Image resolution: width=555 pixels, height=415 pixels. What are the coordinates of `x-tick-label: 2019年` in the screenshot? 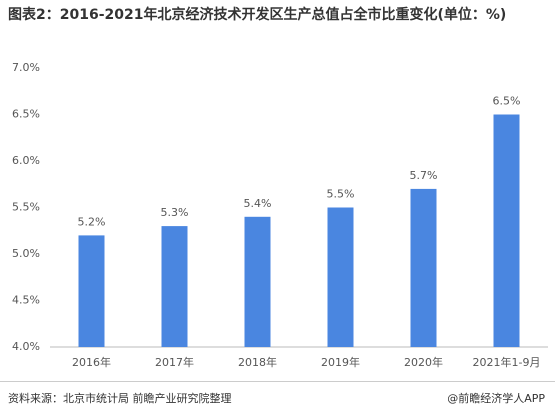 It's located at (340, 362).